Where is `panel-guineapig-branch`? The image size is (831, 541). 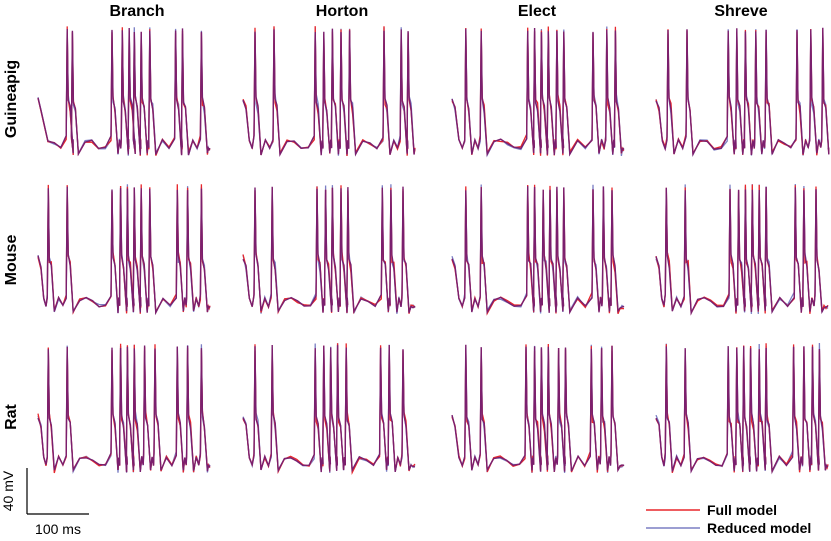 panel-guineapig-branch is located at coordinates (124, 91).